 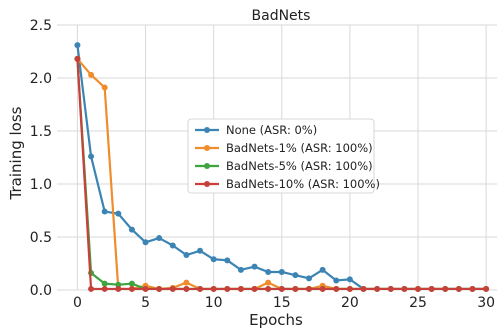 I want to click on x-tick-label: 15, so click(x=282, y=303).